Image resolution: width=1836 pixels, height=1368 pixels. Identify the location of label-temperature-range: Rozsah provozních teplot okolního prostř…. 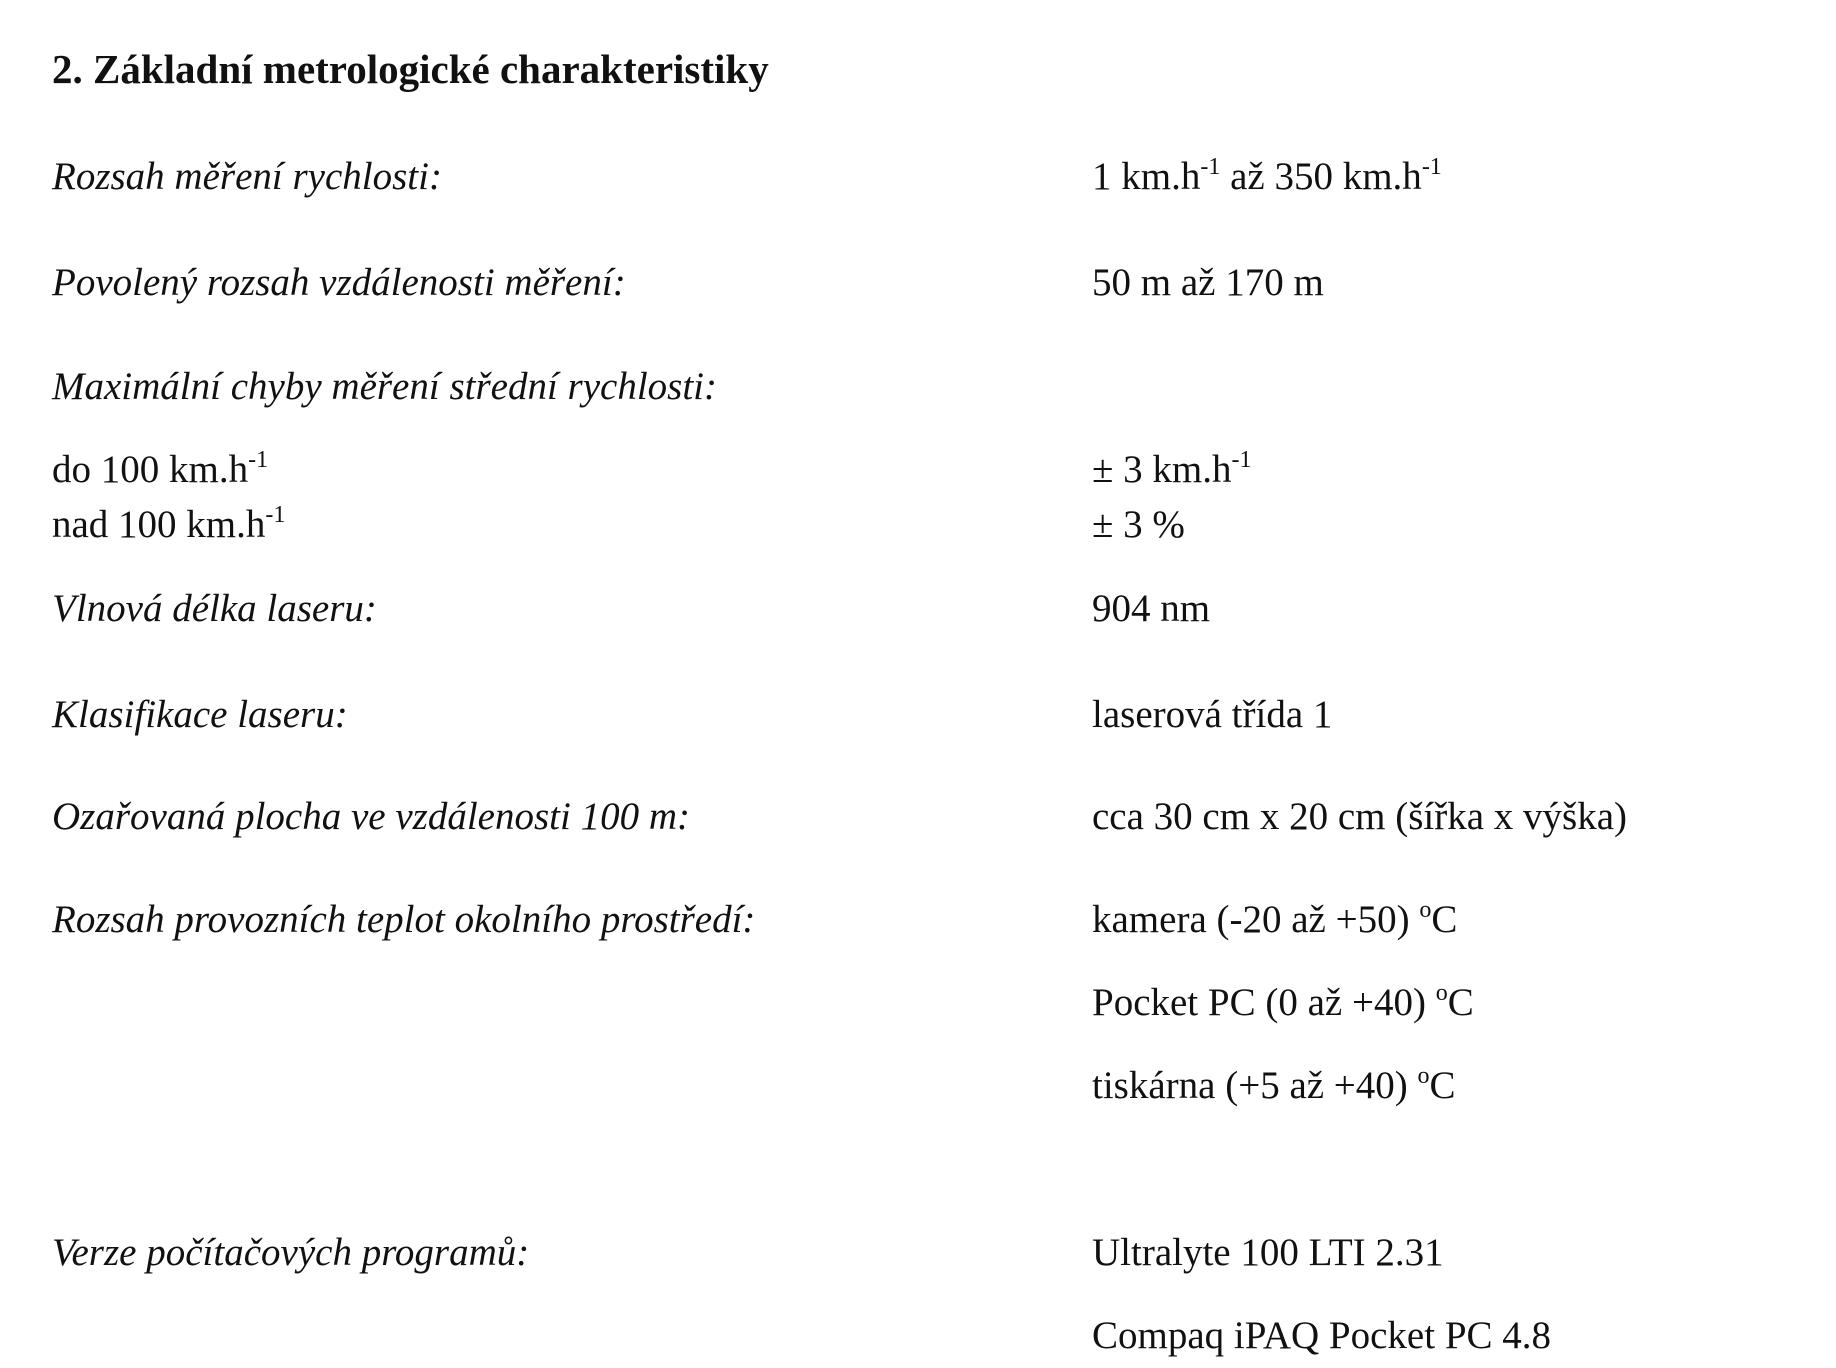
(404, 919).